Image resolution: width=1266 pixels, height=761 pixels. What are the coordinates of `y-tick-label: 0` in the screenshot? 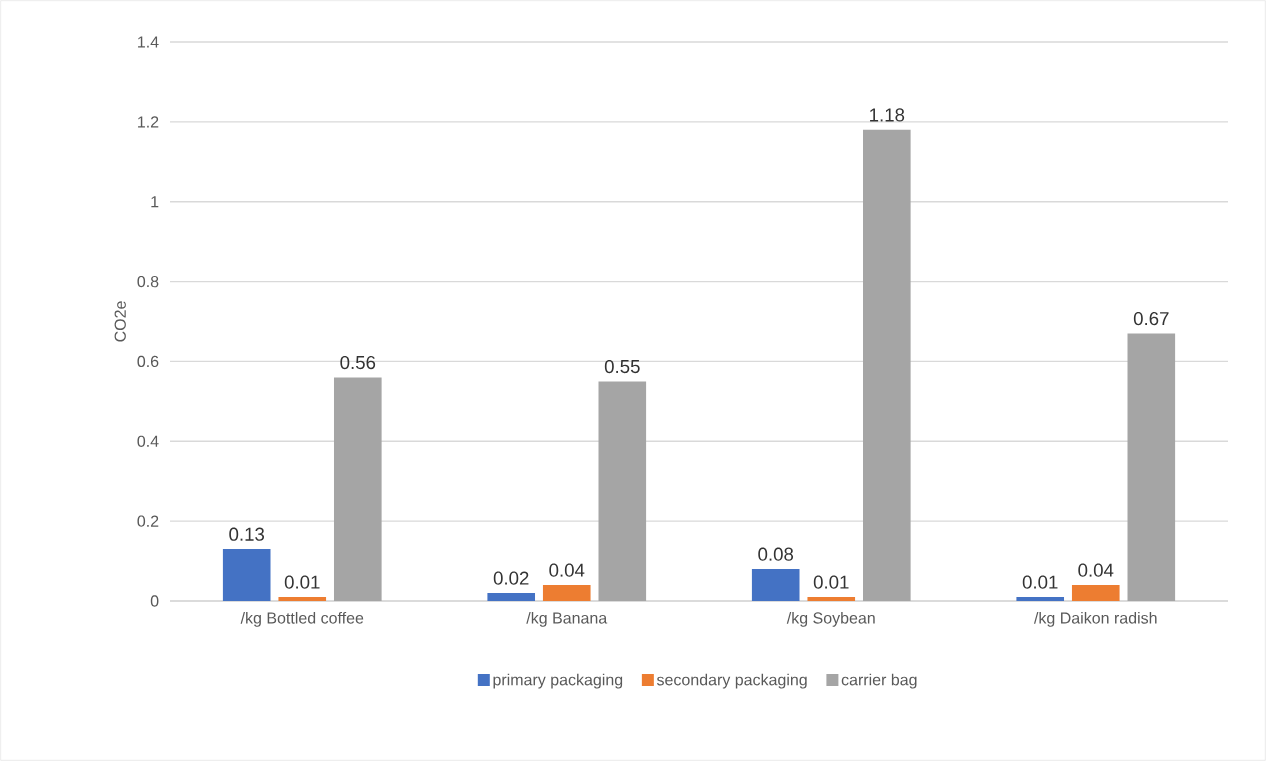 It's located at (154, 601).